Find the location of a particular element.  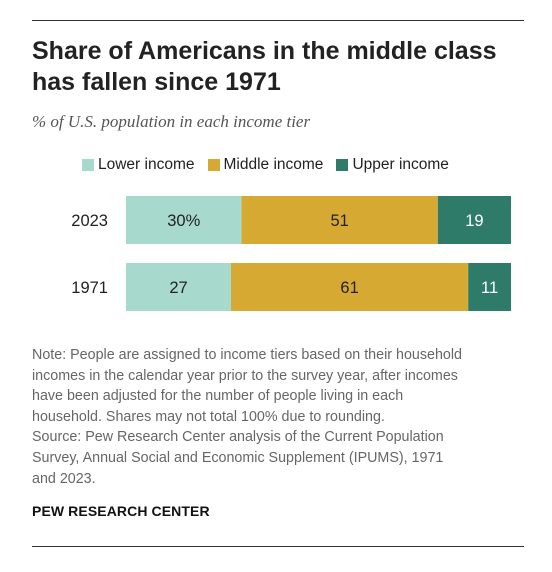

legend-label-lower-income: Lower income is located at coordinates (146, 164).